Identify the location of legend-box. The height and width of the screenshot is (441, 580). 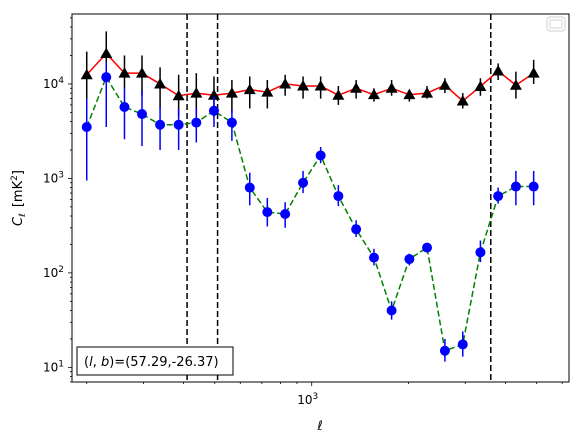
(556, 24).